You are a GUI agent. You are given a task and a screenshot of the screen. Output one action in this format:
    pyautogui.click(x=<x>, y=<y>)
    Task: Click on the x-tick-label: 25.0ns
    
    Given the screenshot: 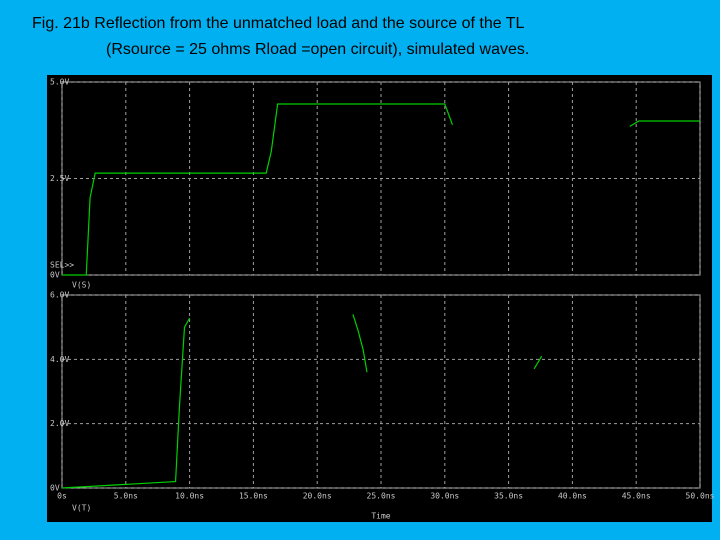 What is the action you would take?
    pyautogui.click(x=381, y=496)
    